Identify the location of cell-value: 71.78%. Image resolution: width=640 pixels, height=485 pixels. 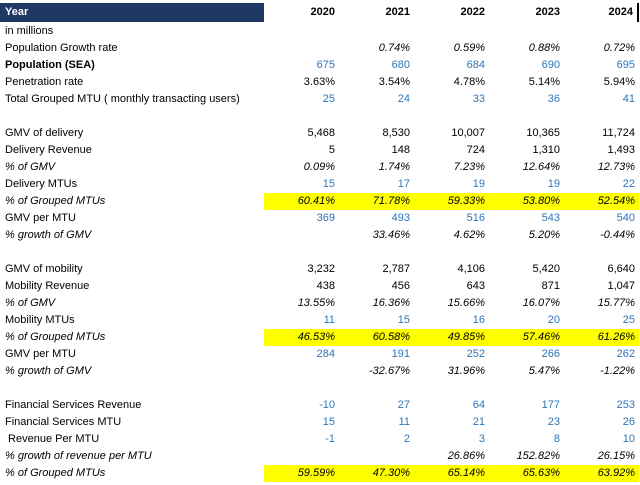
(391, 201).